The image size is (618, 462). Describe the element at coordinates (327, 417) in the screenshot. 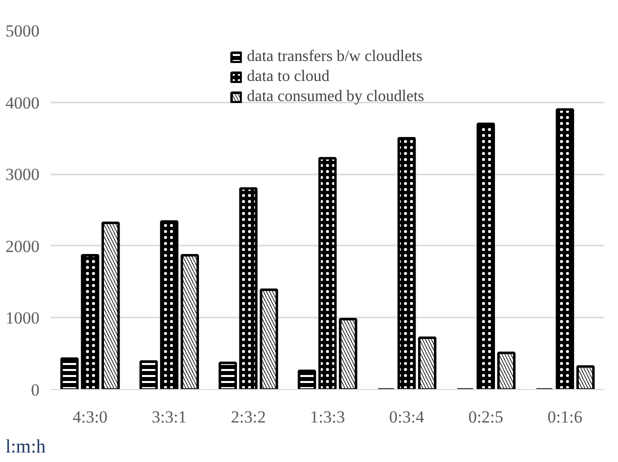

I see `x-tick-label: 1:3:3` at that location.